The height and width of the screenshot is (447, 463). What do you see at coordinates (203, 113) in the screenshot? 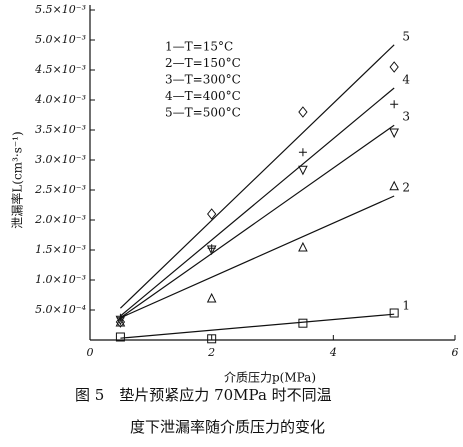
I see `legend-entry: 5—T=500°C` at bounding box center [203, 113].